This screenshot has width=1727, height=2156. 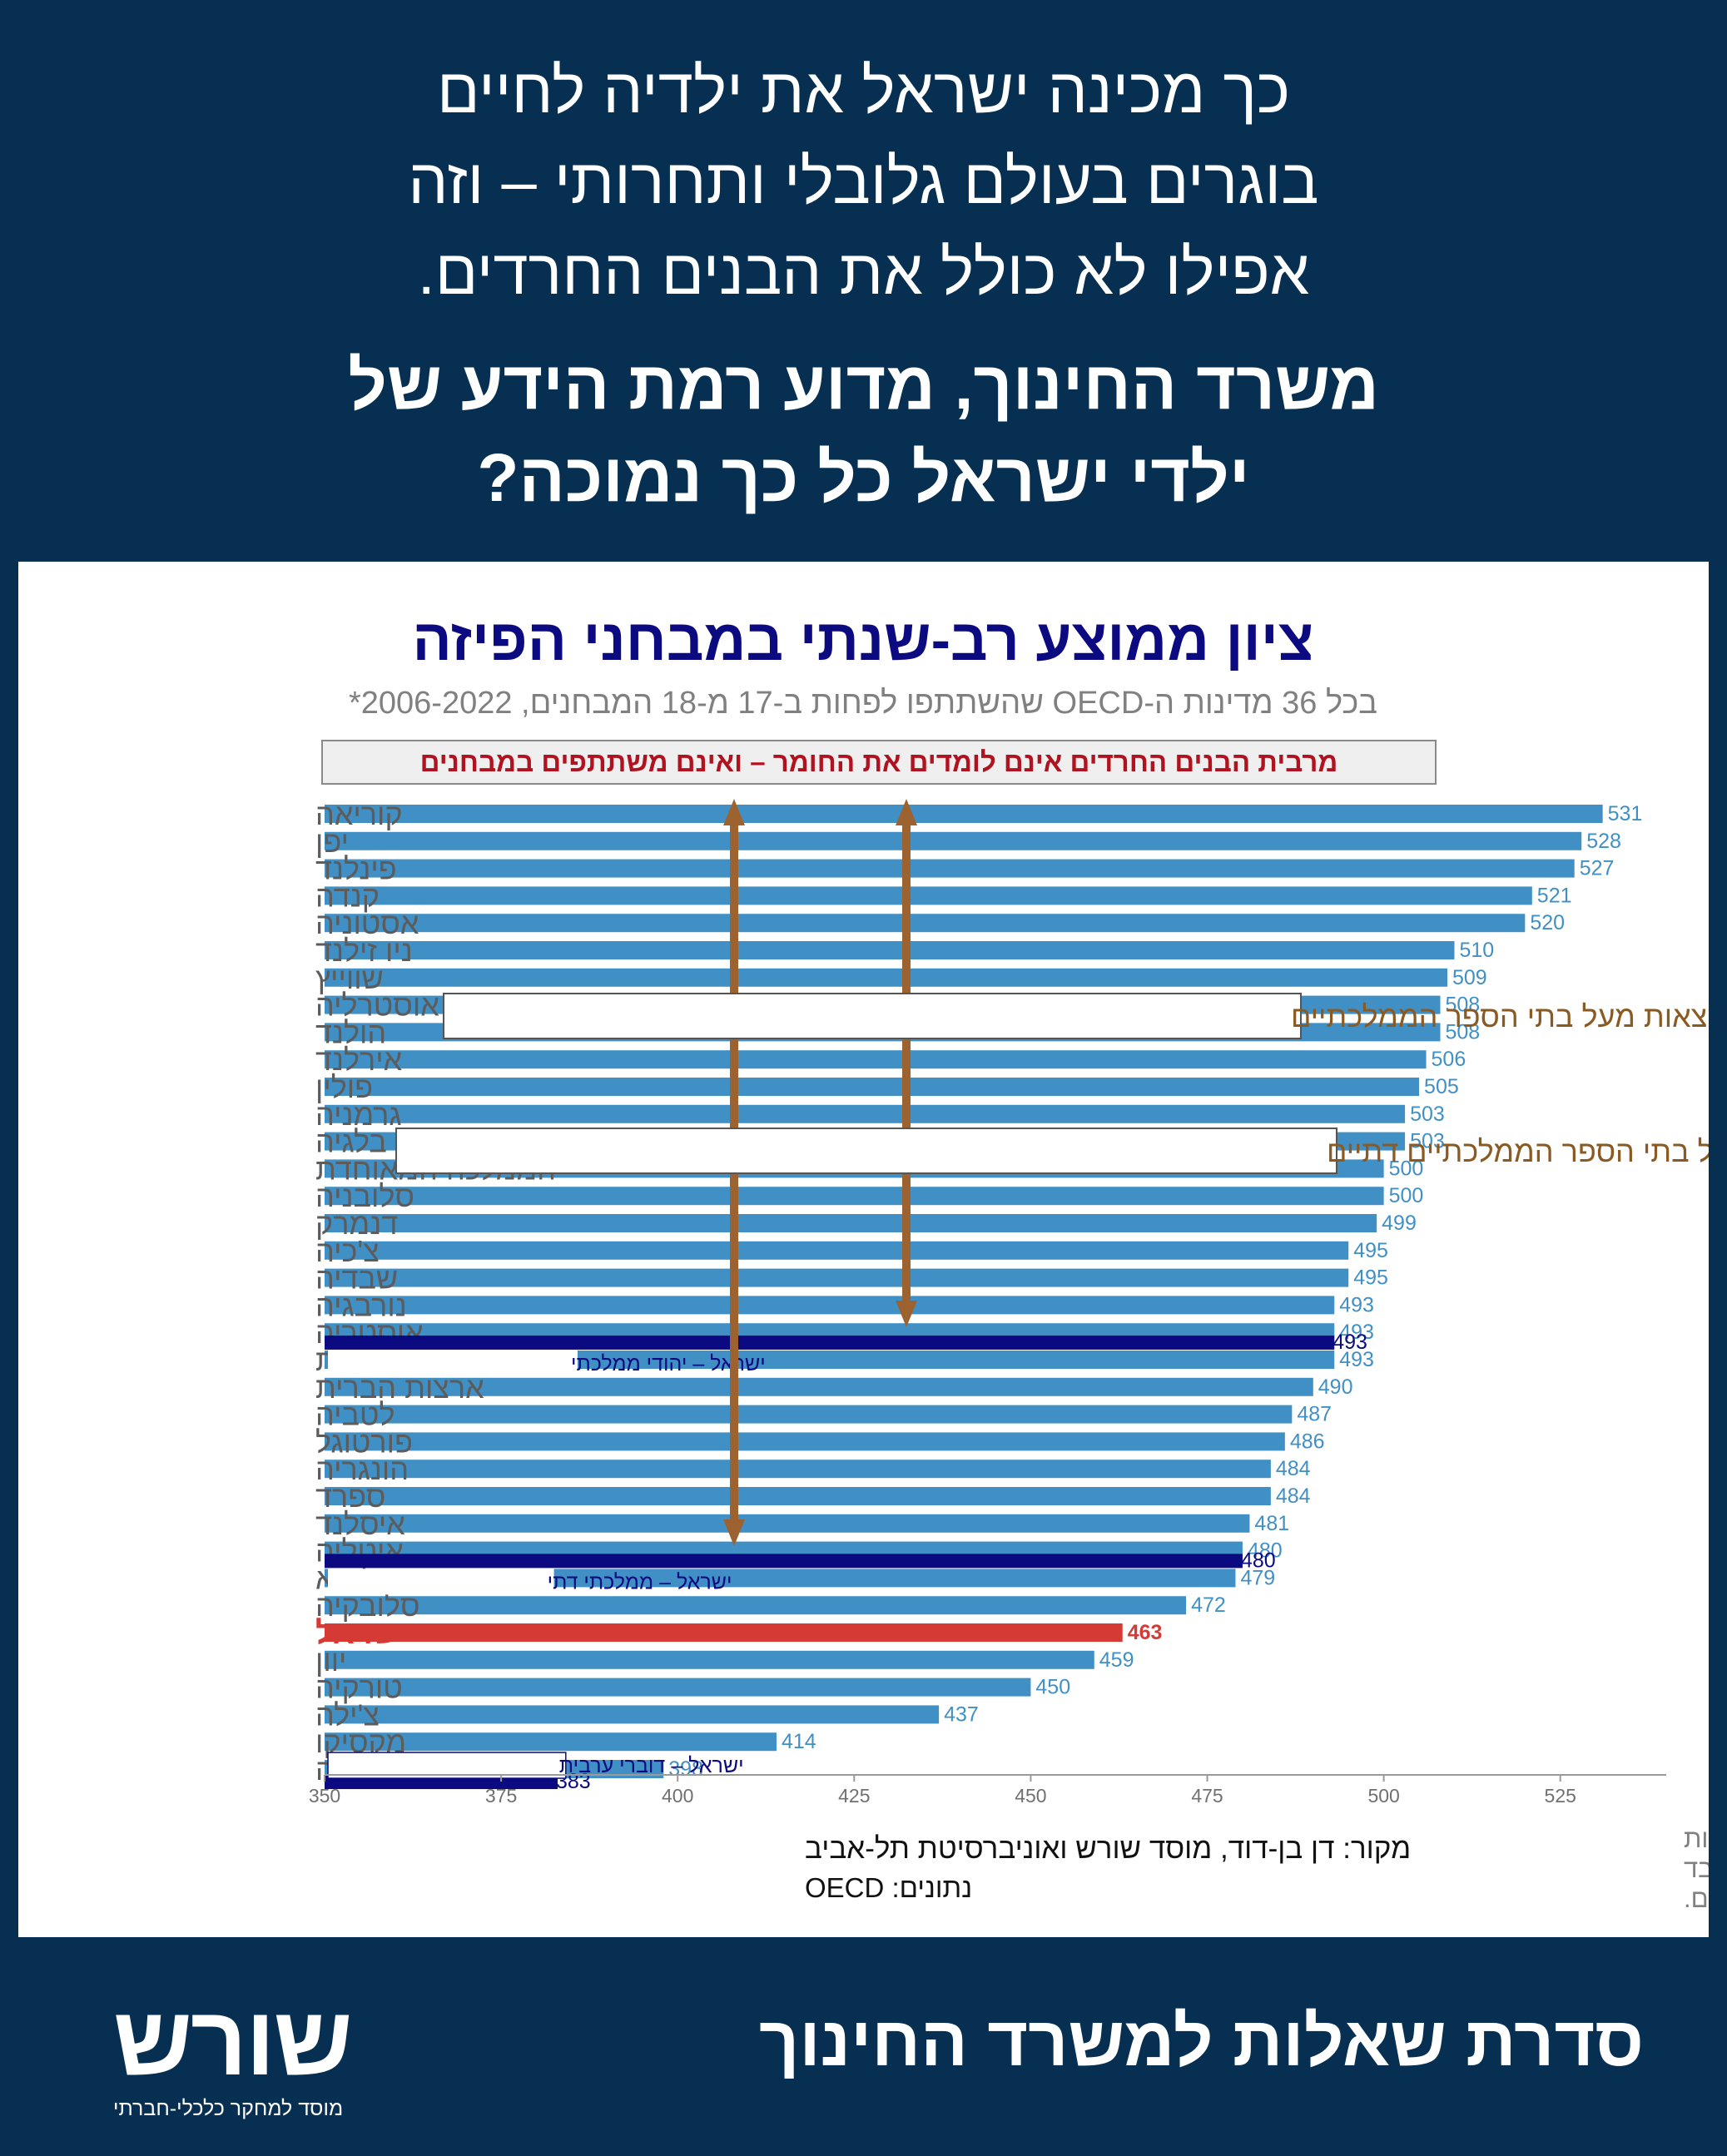 What do you see at coordinates (1272, 1523) in the screenshot?
I see `value-label: 481` at bounding box center [1272, 1523].